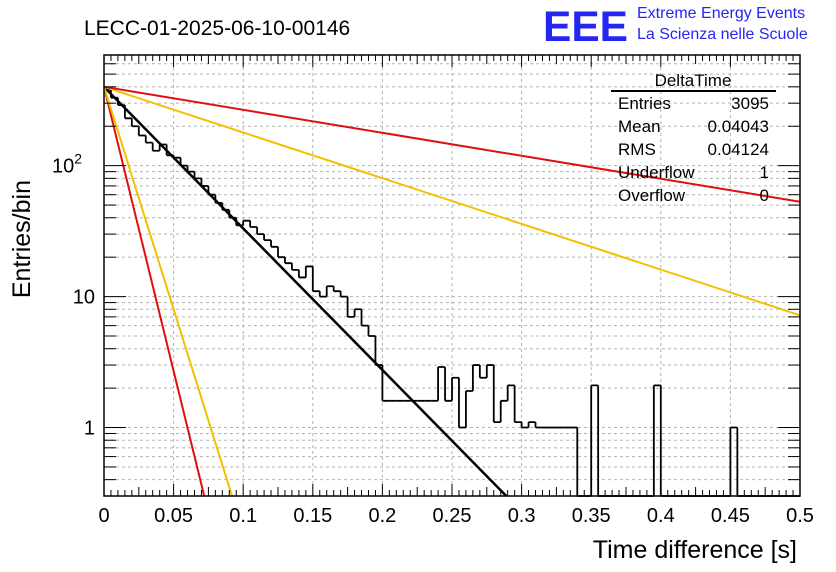  Describe the element at coordinates (652, 195) in the screenshot. I see `stats-label-overflow: Overflow` at that location.